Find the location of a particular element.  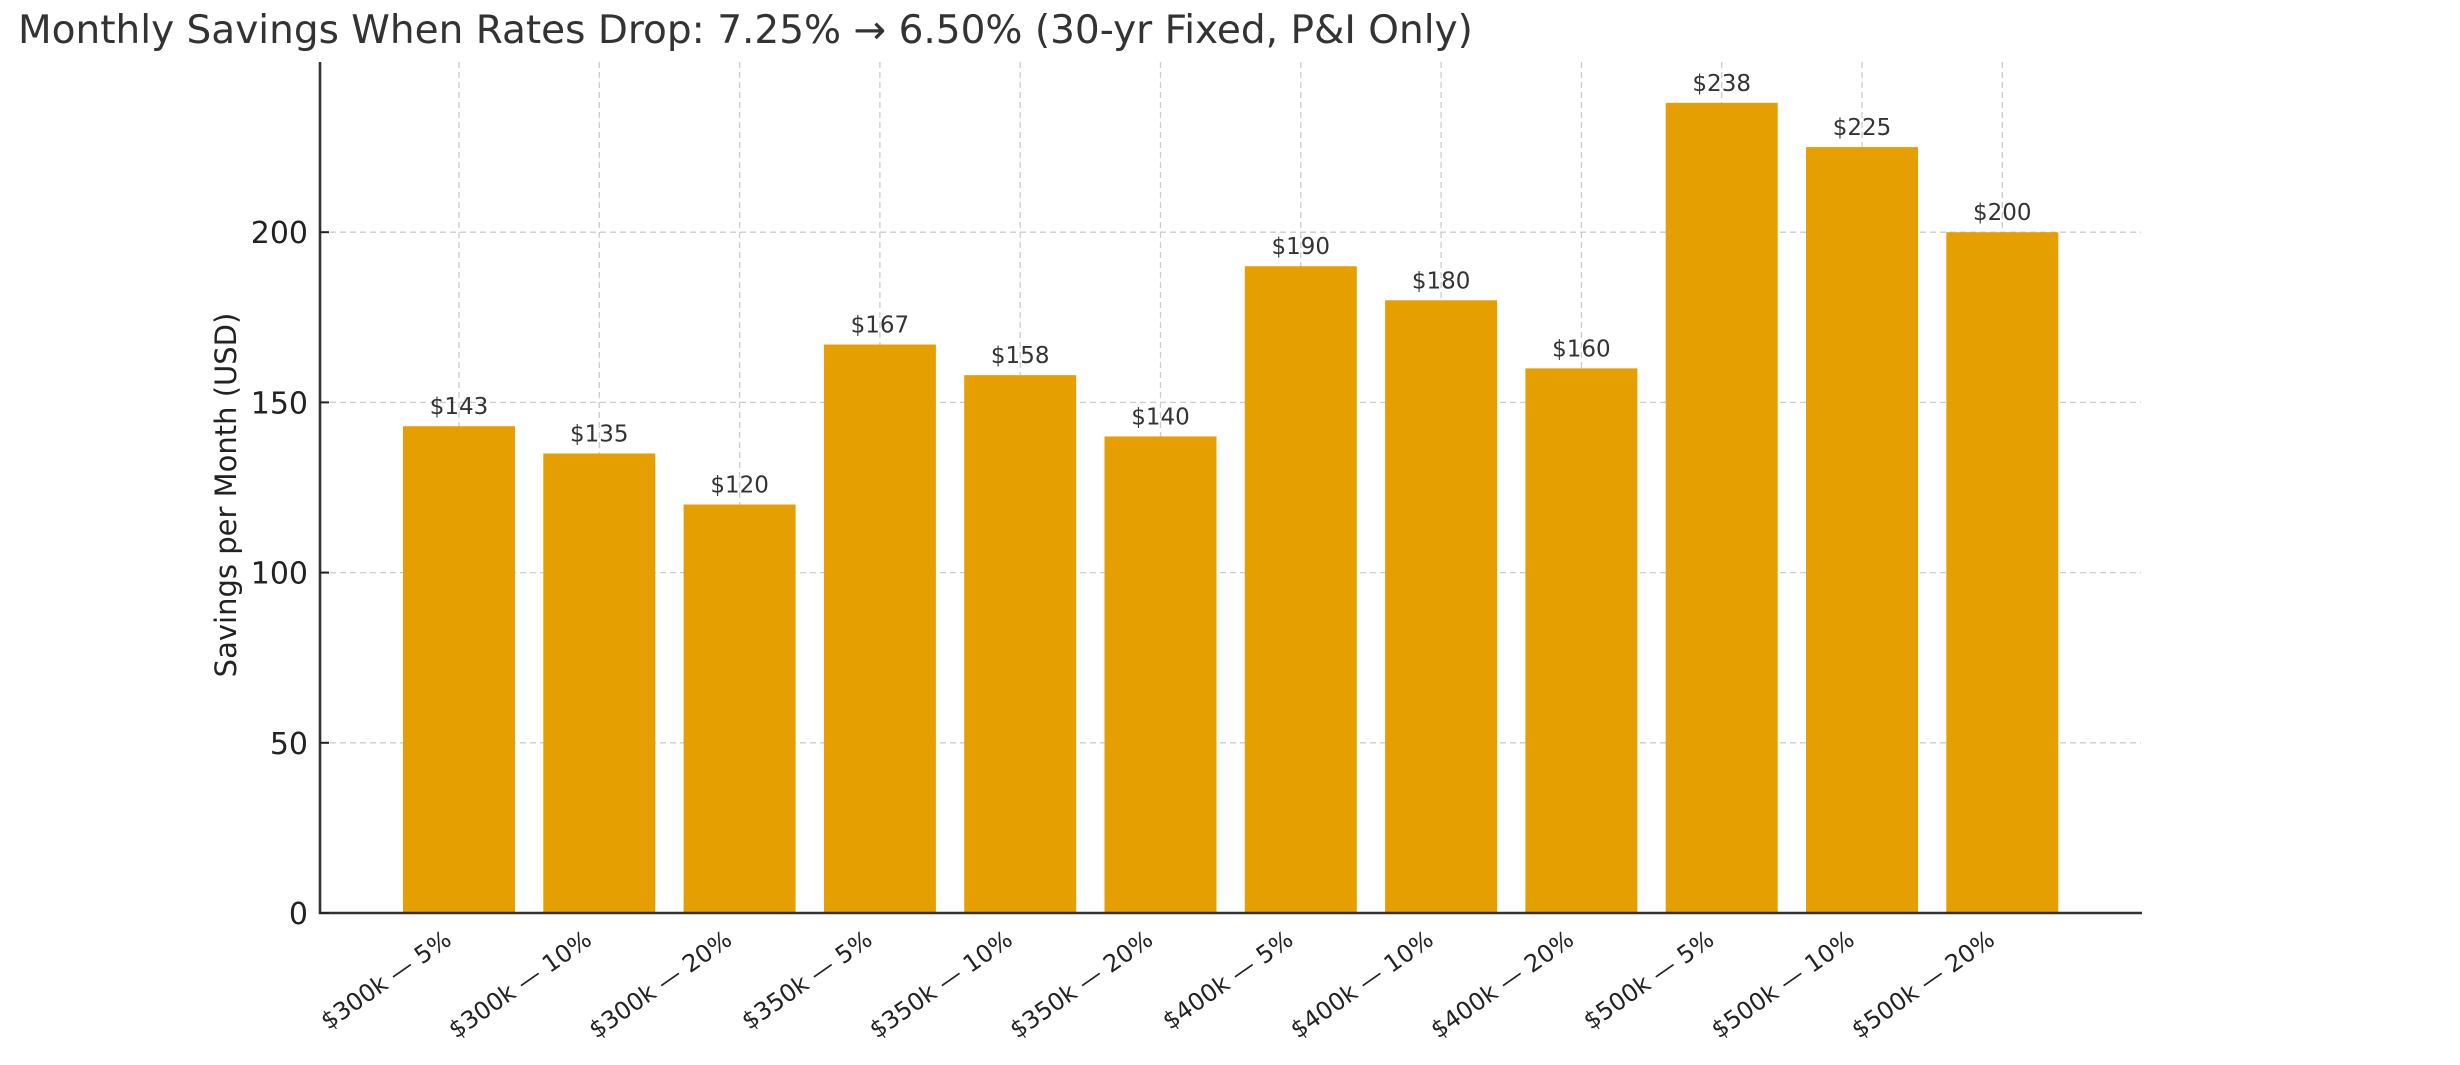

bar-value-label: $225 is located at coordinates (1862, 128).